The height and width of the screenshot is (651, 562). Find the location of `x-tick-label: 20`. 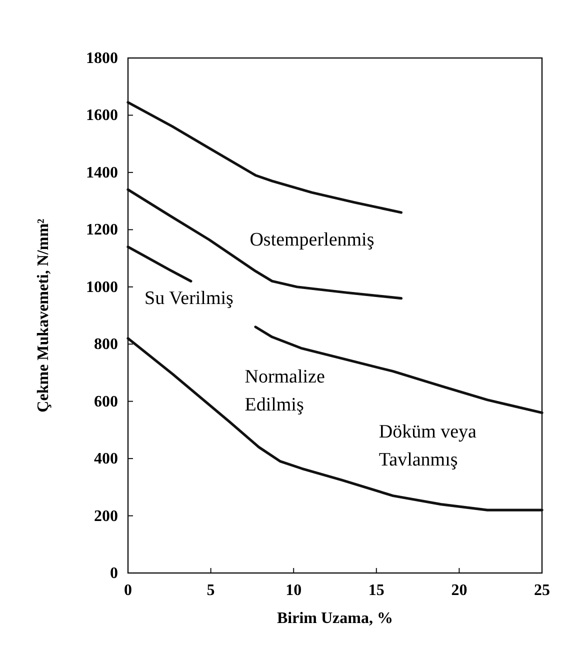

x-tick-label: 20 is located at coordinates (459, 590).